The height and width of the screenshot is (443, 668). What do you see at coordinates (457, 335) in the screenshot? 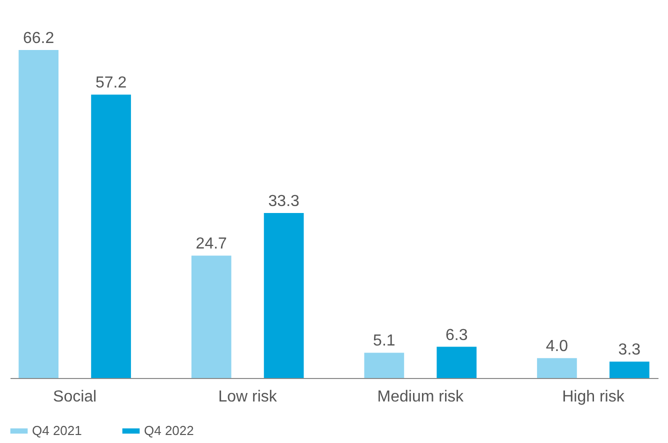
I see `data-label: 6.3` at bounding box center [457, 335].